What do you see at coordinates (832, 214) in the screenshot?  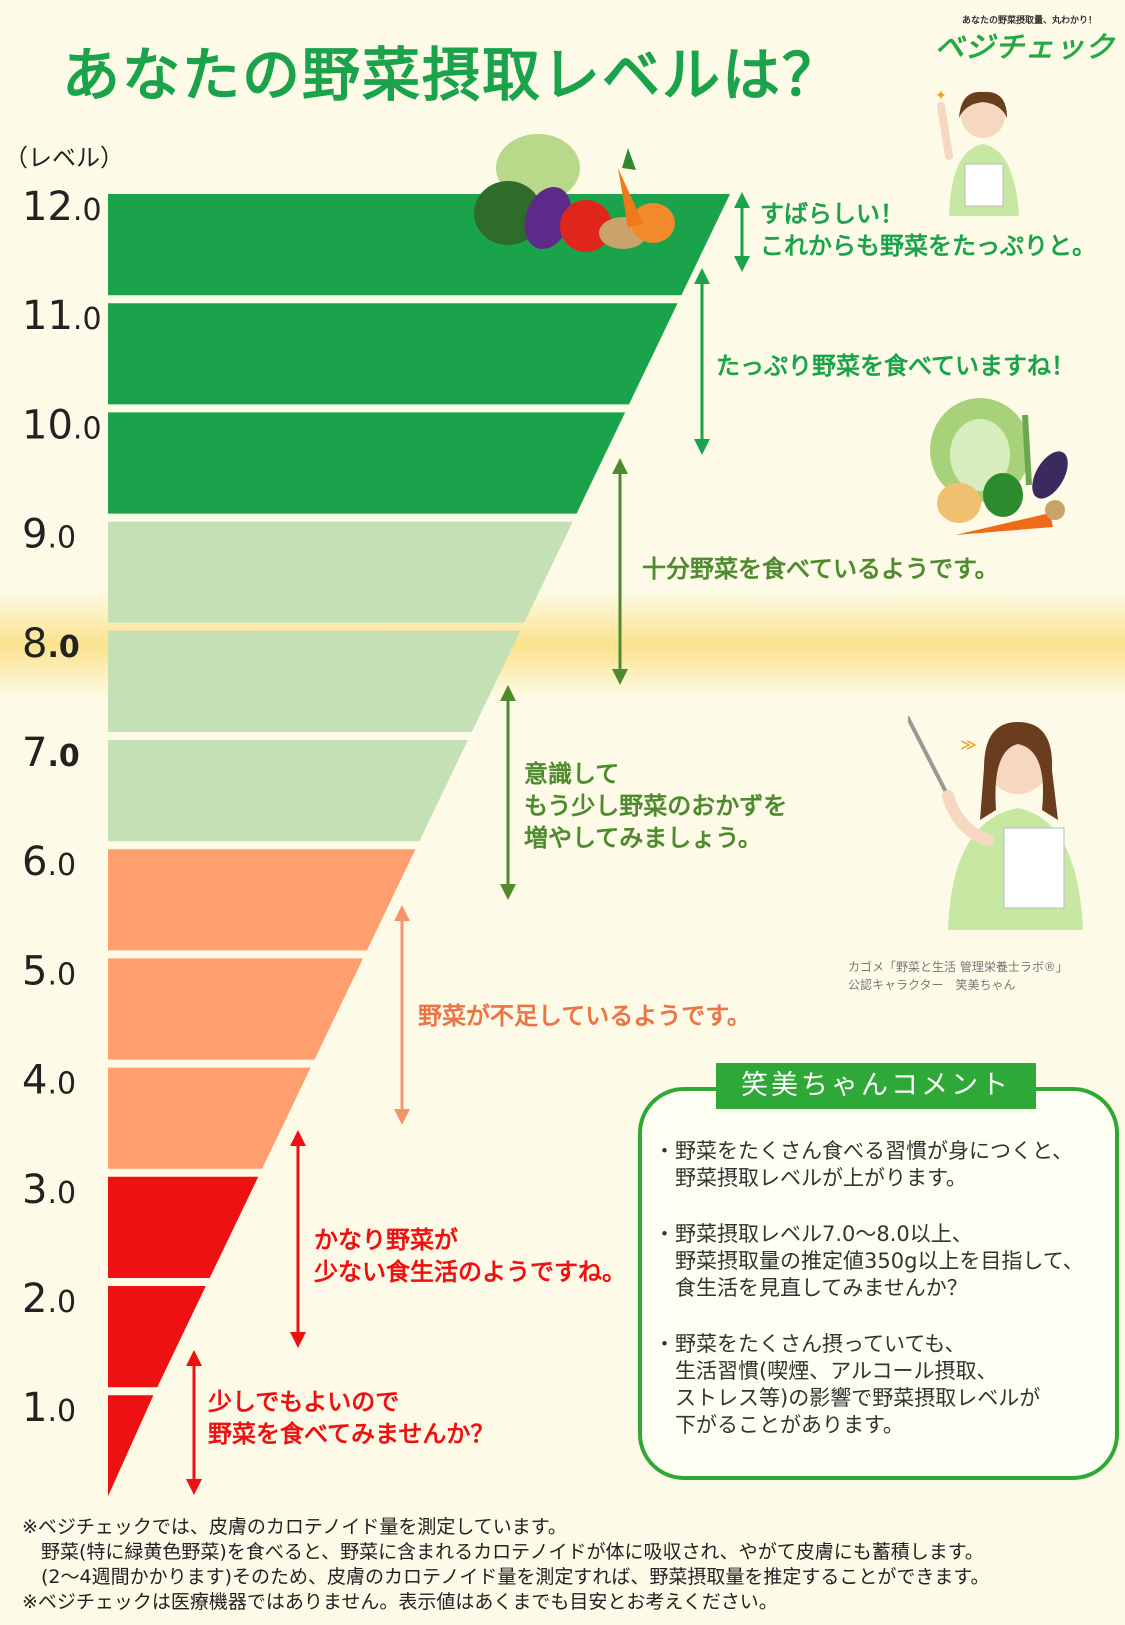 I see `range-message-line: すばらしい！` at bounding box center [832, 214].